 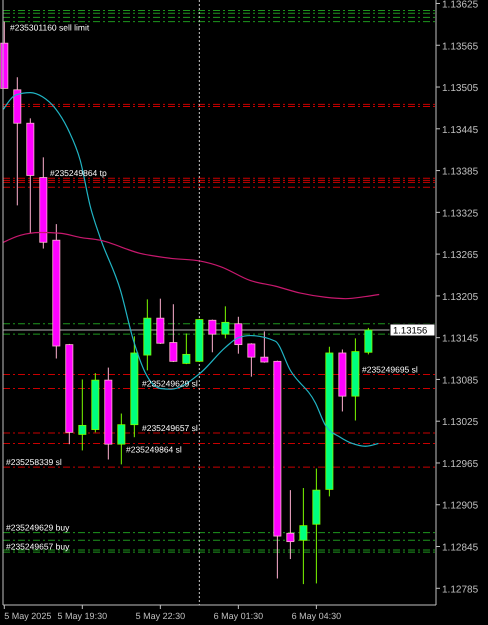 What do you see at coordinates (38, 527) in the screenshot?
I see `ref-line-label: #235249629 buy` at bounding box center [38, 527].